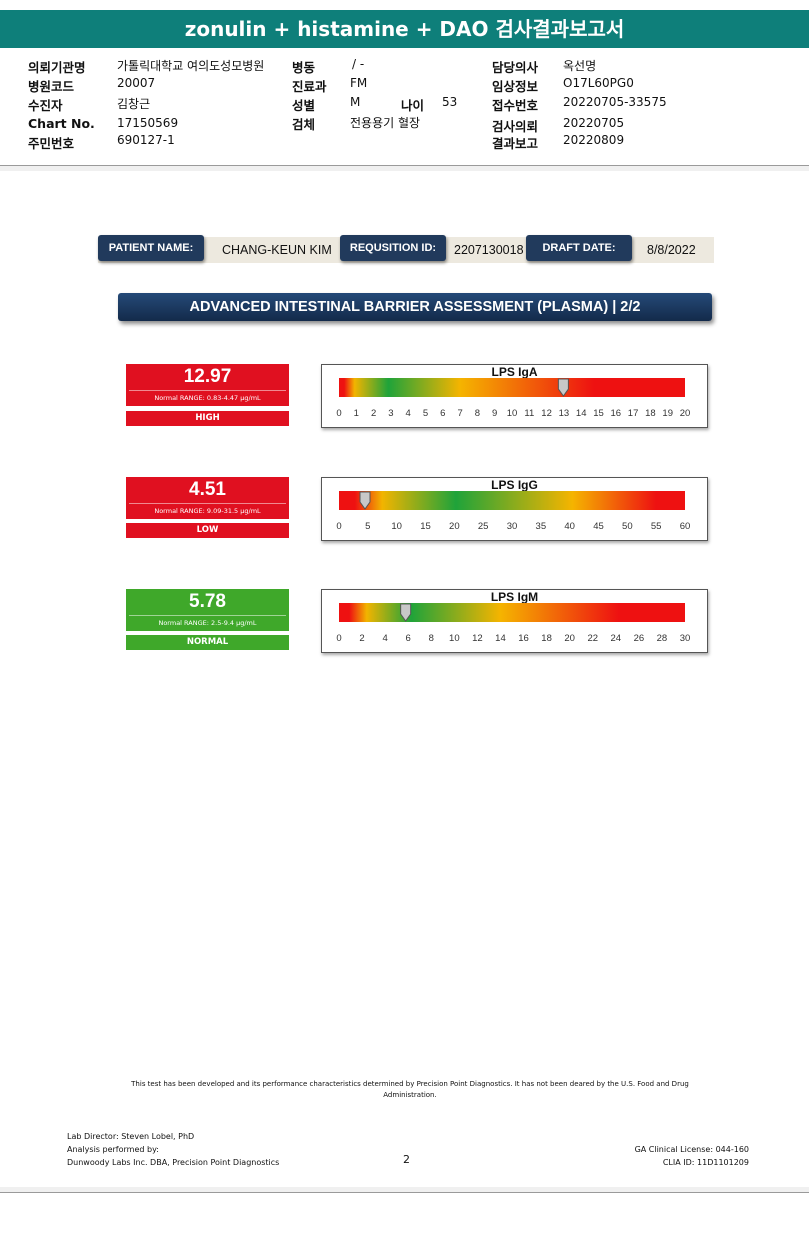  Describe the element at coordinates (598, 83) in the screenshot. I see `clinical-info-value: O17L60PG0` at that location.